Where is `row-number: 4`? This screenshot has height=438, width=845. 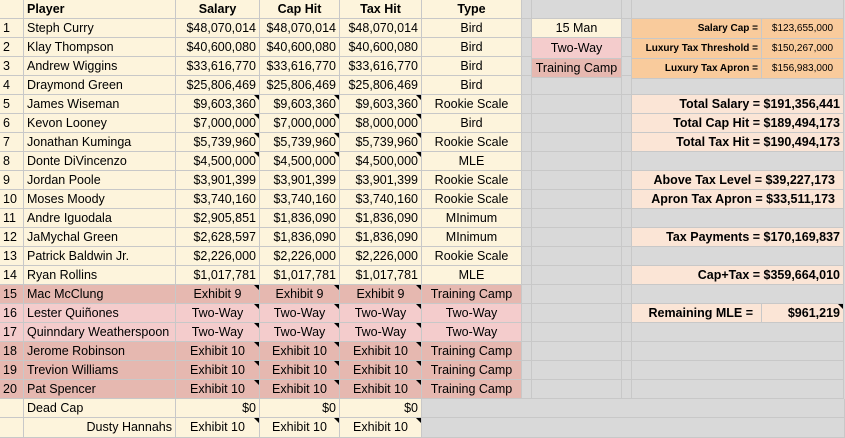
row-number: 4 is located at coordinates (12, 85).